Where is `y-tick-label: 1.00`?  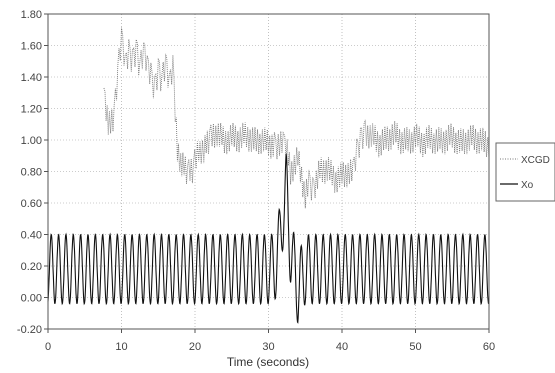
y-tick-label: 1.00 is located at coordinates (31, 141).